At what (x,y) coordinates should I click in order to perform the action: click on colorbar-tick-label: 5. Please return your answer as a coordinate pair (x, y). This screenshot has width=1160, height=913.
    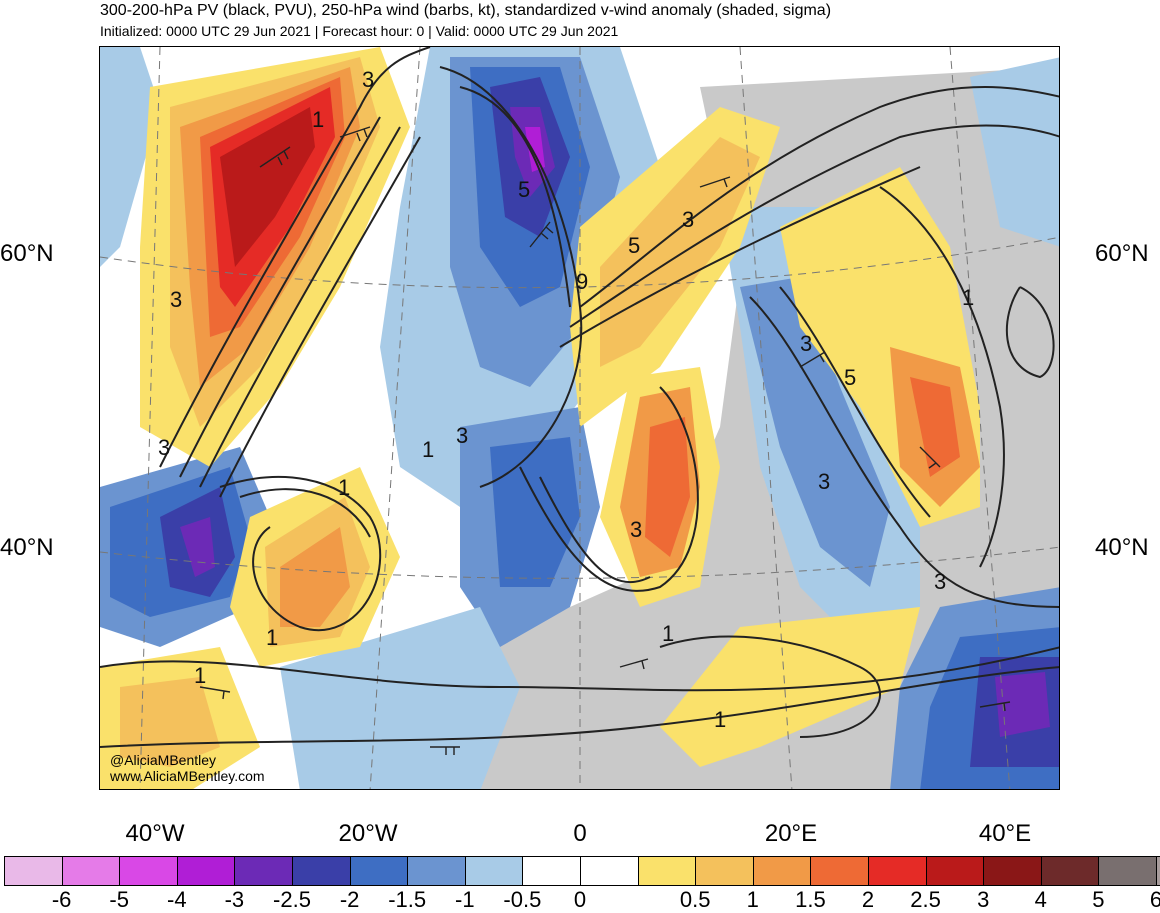
    Looking at the image, I should click on (1098, 899).